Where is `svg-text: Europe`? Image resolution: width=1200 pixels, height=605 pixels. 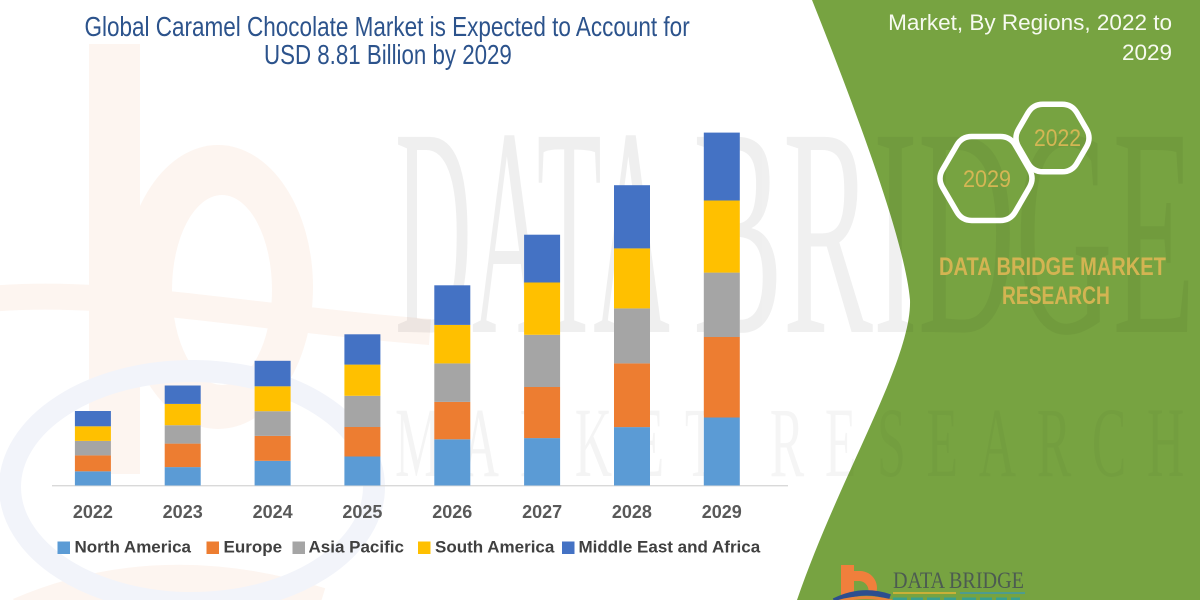 svg-text: Europe is located at coordinates (253, 547).